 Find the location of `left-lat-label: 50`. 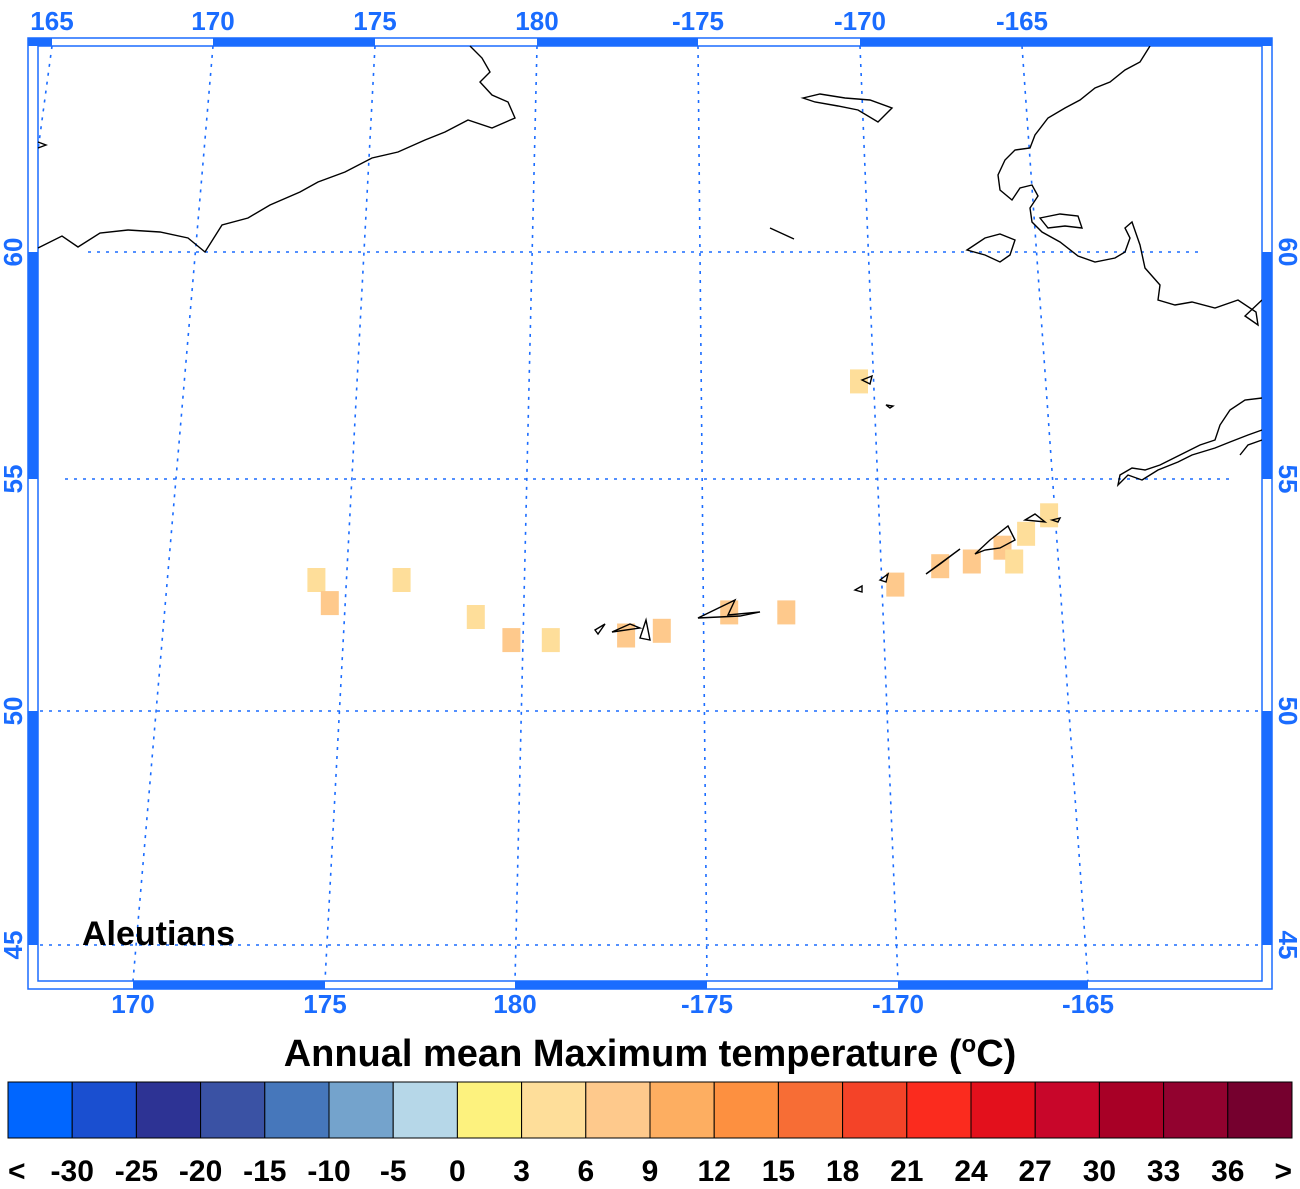

left-lat-label: 50 is located at coordinates (14, 711).